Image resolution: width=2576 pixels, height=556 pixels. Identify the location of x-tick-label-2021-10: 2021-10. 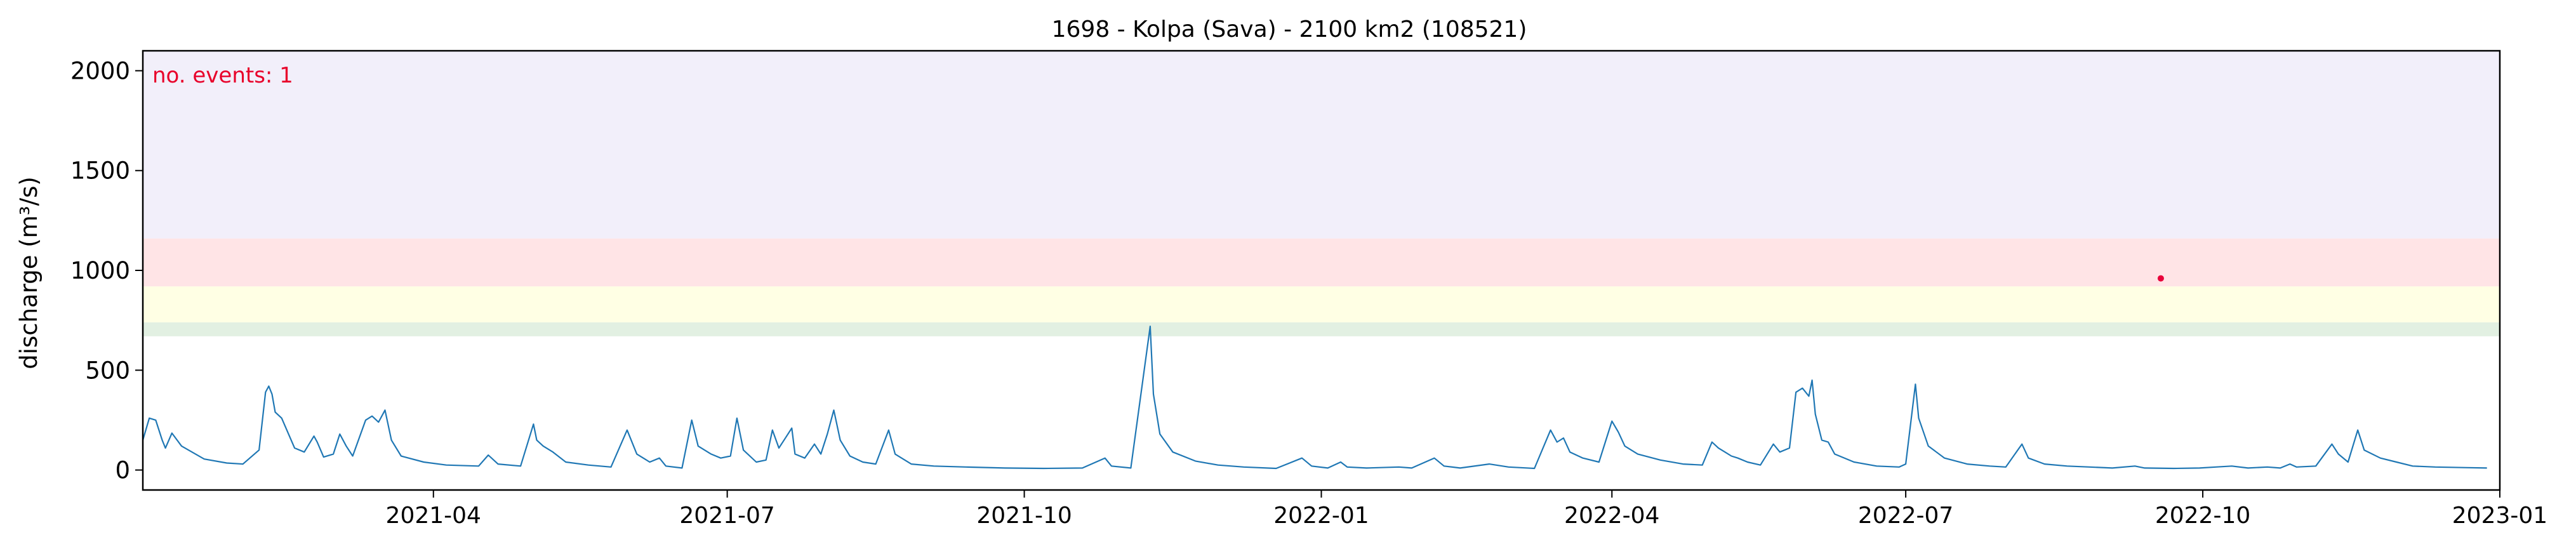
(1024, 516).